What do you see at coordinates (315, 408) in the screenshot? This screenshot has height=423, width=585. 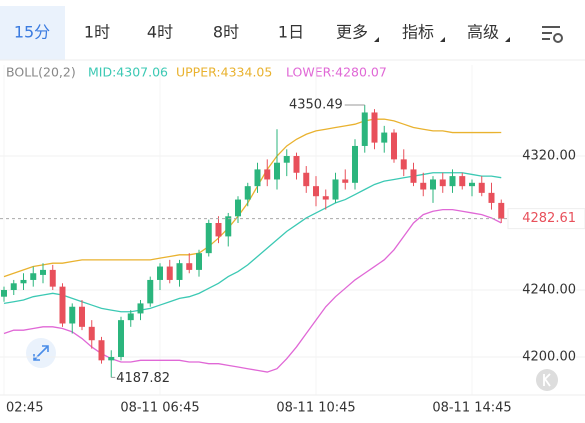 I see `x-tick-label: 08-11 10:45` at bounding box center [315, 408].